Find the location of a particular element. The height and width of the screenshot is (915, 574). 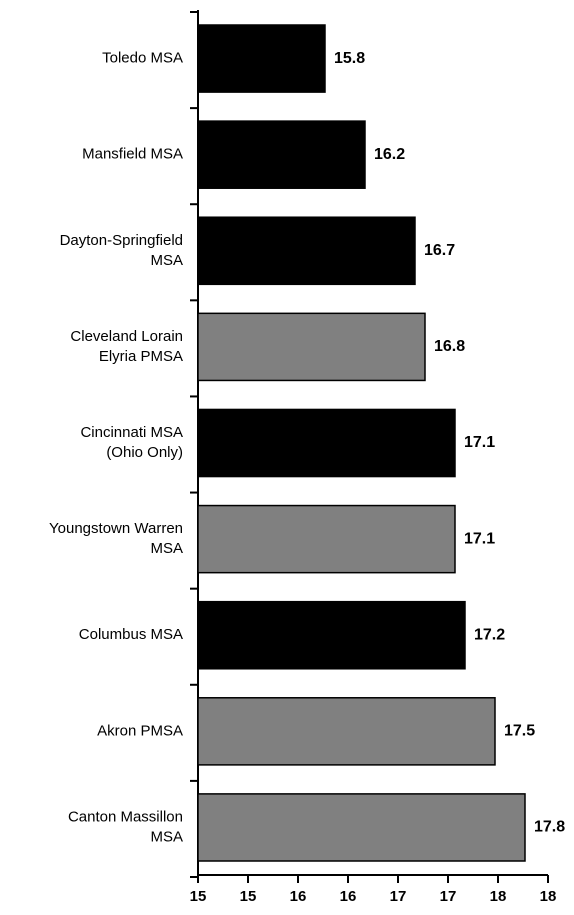

category-label: Columbus MSA is located at coordinates (131, 634).